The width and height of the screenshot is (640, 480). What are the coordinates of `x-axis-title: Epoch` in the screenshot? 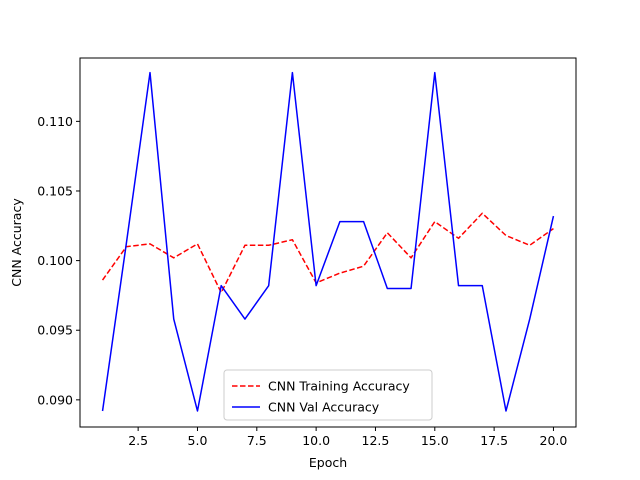 It's located at (328, 462).